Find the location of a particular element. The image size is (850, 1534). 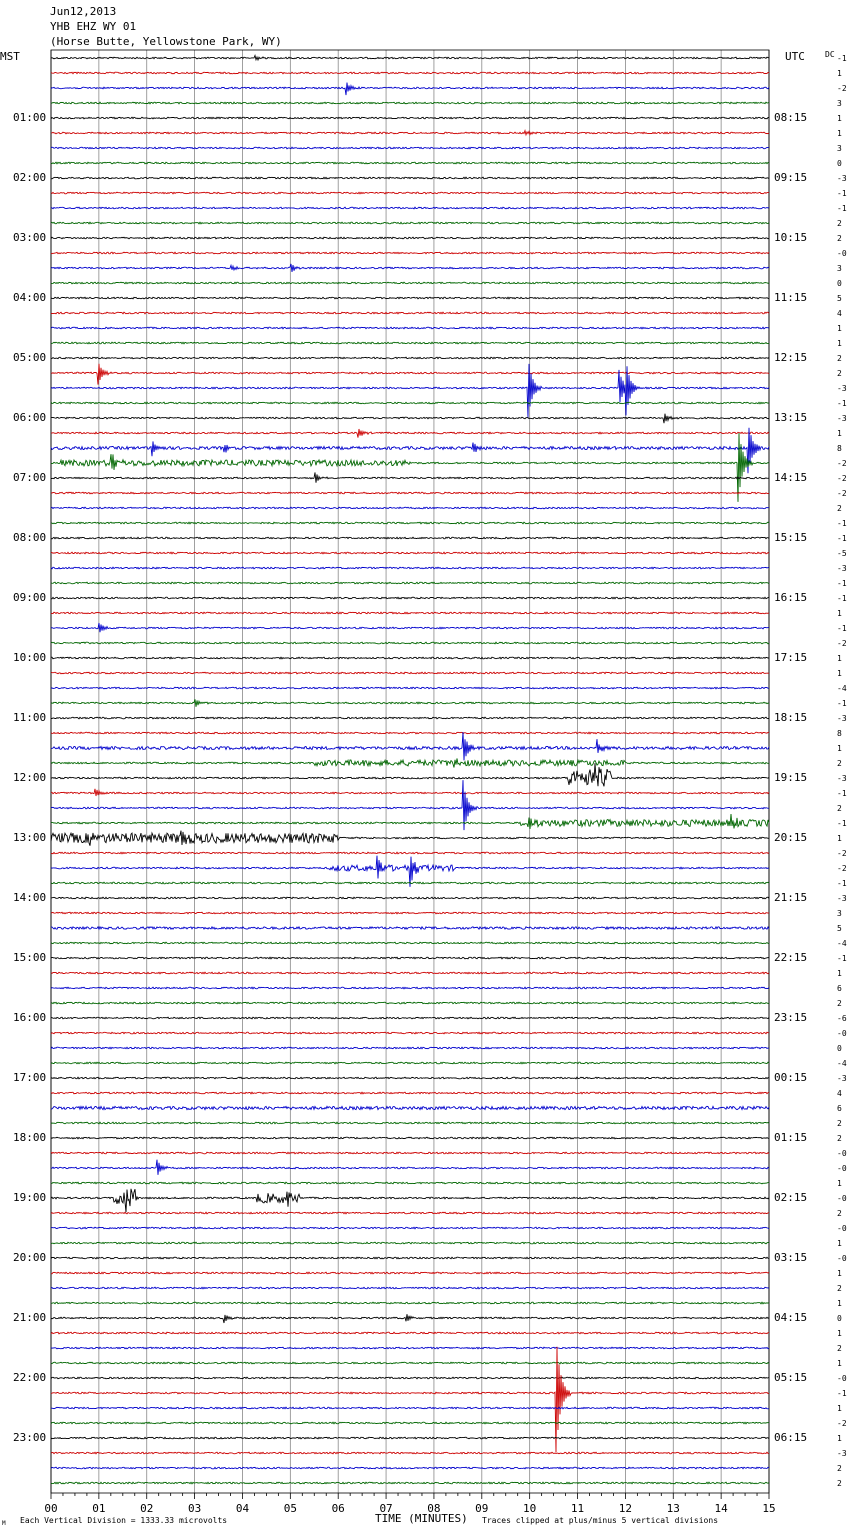

dc-offset-label: 8 is located at coordinates (839, 448).